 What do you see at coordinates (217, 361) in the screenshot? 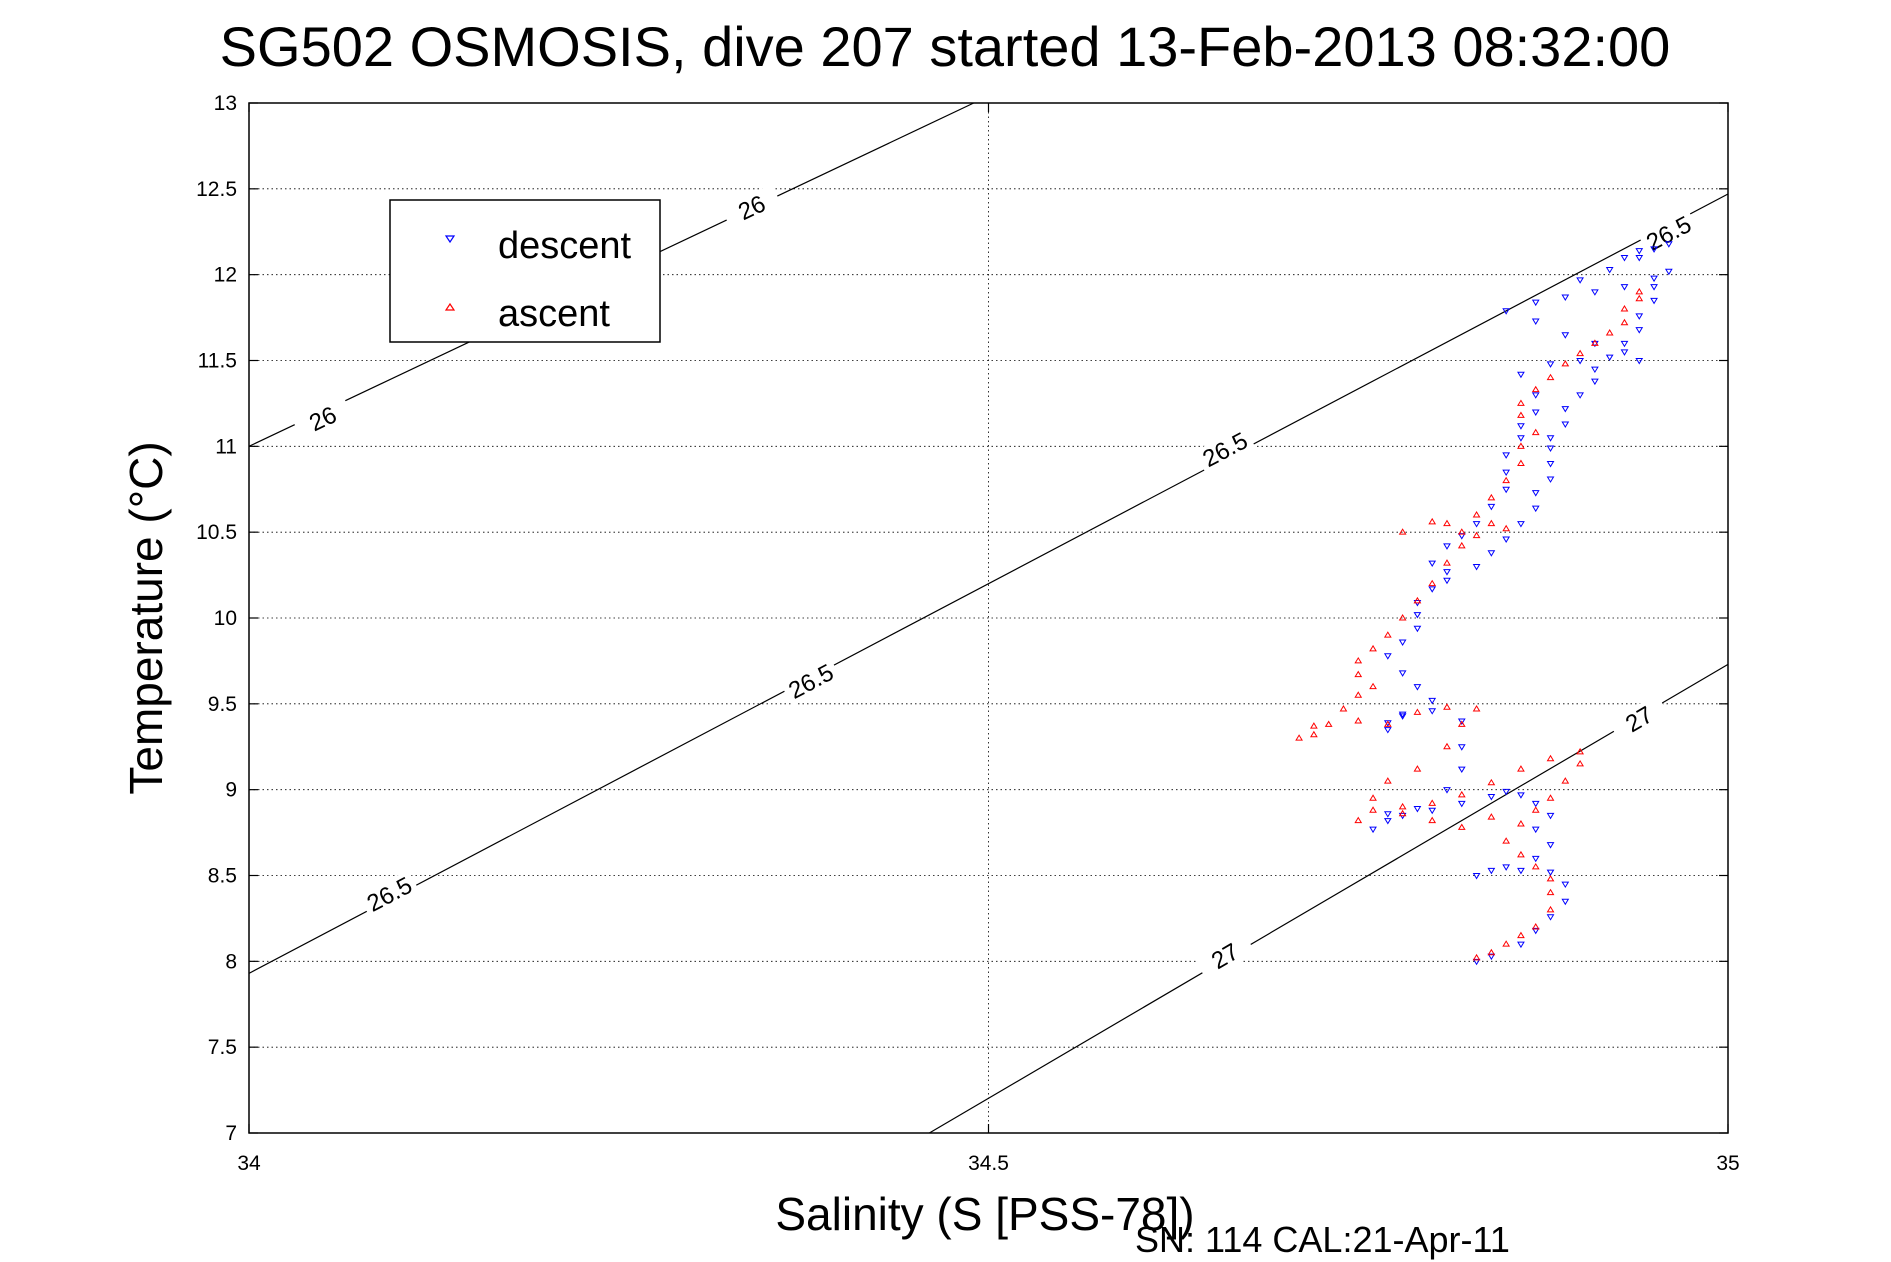
I see `y-tick-label: 11.5` at bounding box center [217, 361].